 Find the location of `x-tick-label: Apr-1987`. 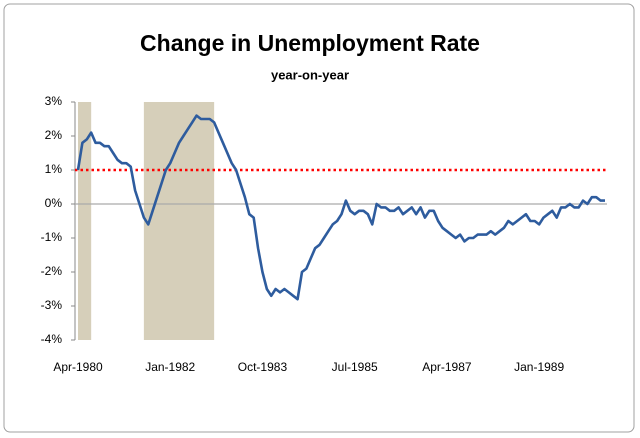

x-tick-label: Apr-1987 is located at coordinates (447, 367).